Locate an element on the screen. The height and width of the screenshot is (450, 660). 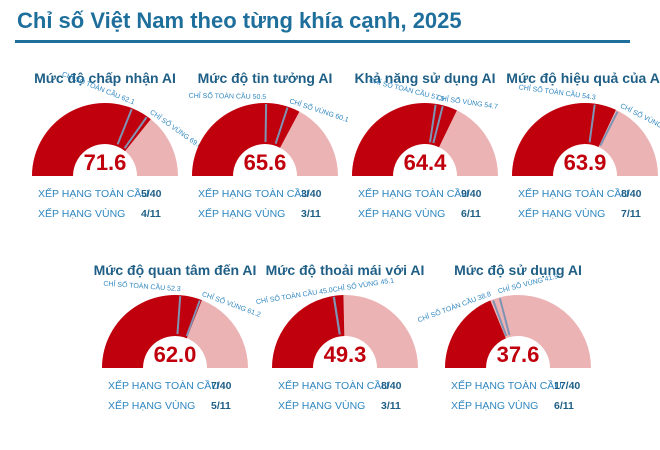
global-index-label: CHỈ SỐ TOÀN CẦU 50.5 is located at coordinates (228, 95).